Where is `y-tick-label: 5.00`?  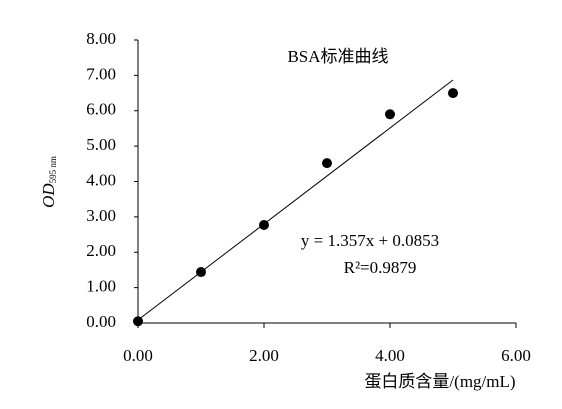
y-tick-label: 5.00 is located at coordinates (101, 144).